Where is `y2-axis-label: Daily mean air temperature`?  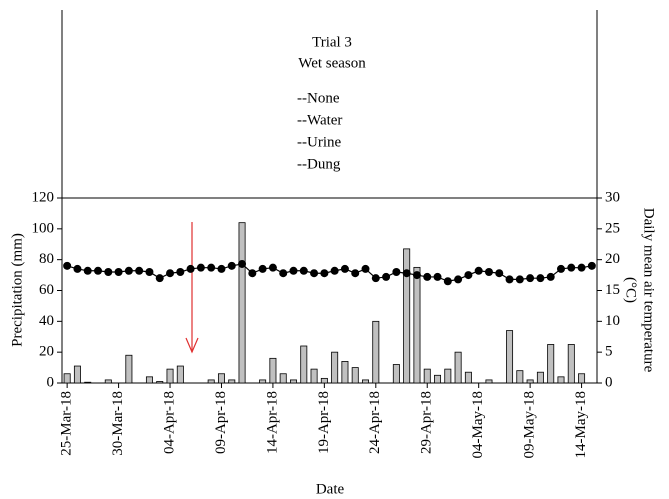
y2-axis-label: Daily mean air temperature is located at coordinates (649, 290).